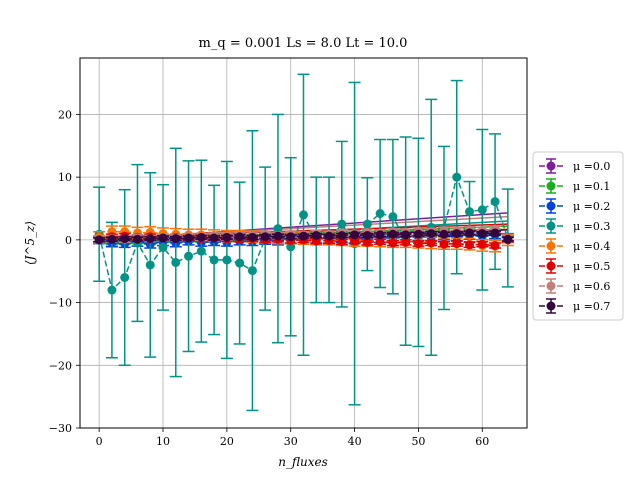 The image size is (640, 480). What do you see at coordinates (591, 286) in the screenshot?
I see `legend-label: μ =0.6` at bounding box center [591, 286].